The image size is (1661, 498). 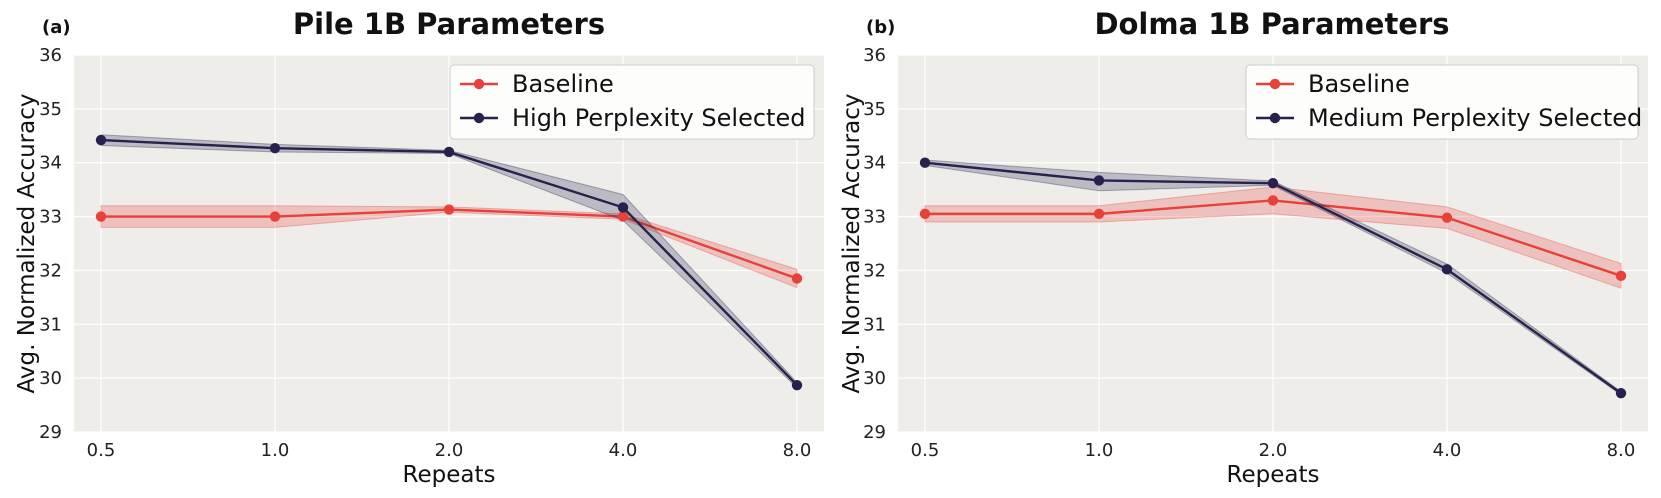 What do you see at coordinates (880, 27) in the screenshot?
I see `panel-label: (b)` at bounding box center [880, 27].